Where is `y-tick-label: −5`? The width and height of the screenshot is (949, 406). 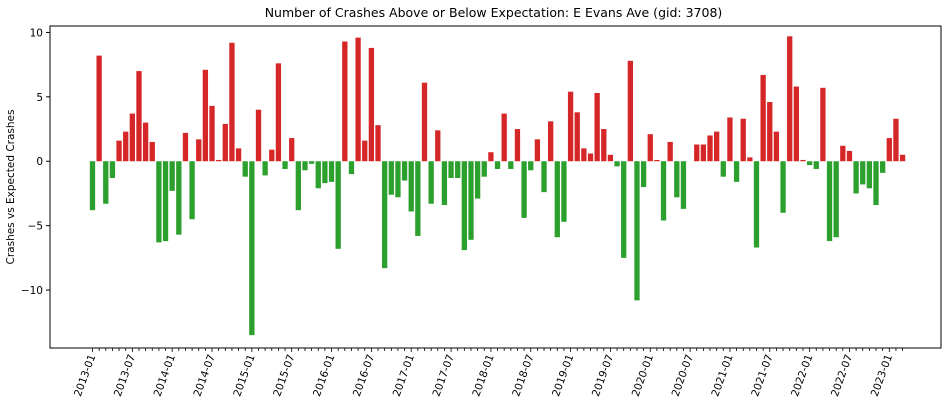
y-tick-label: −5 is located at coordinates (35, 227).